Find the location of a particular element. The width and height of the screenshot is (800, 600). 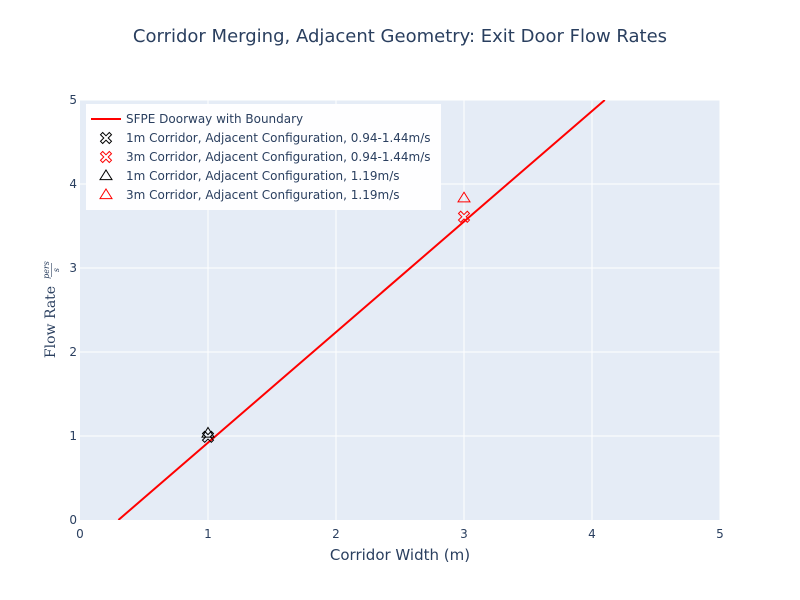

y-axis-title-numerator: pers is located at coordinates (46, 270).